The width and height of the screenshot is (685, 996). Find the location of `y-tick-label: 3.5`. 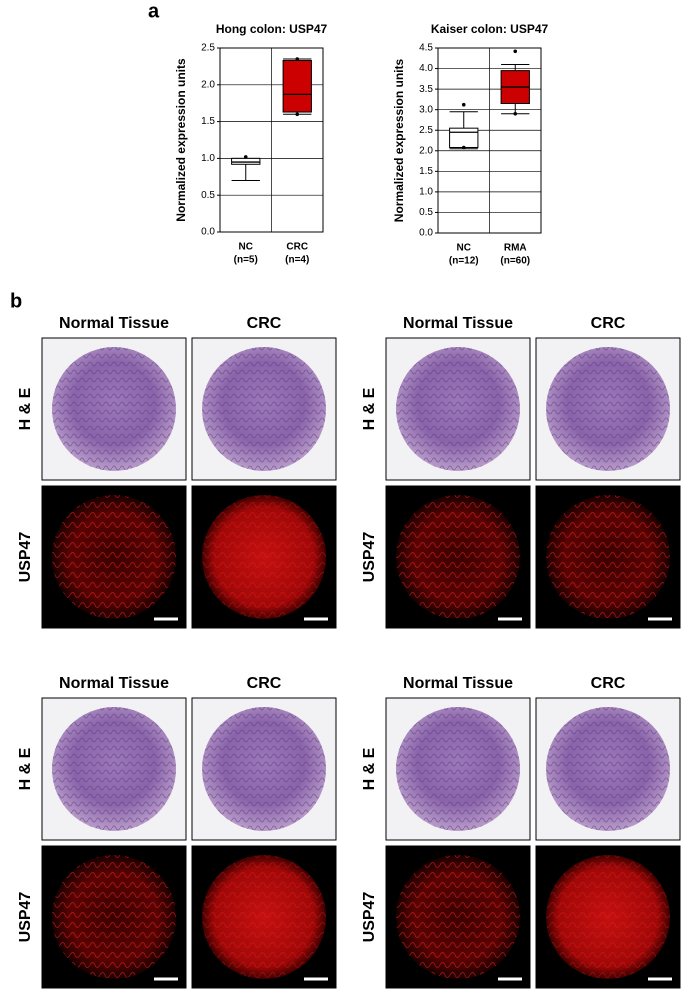

y-tick-label: 3.5 is located at coordinates (426, 89).